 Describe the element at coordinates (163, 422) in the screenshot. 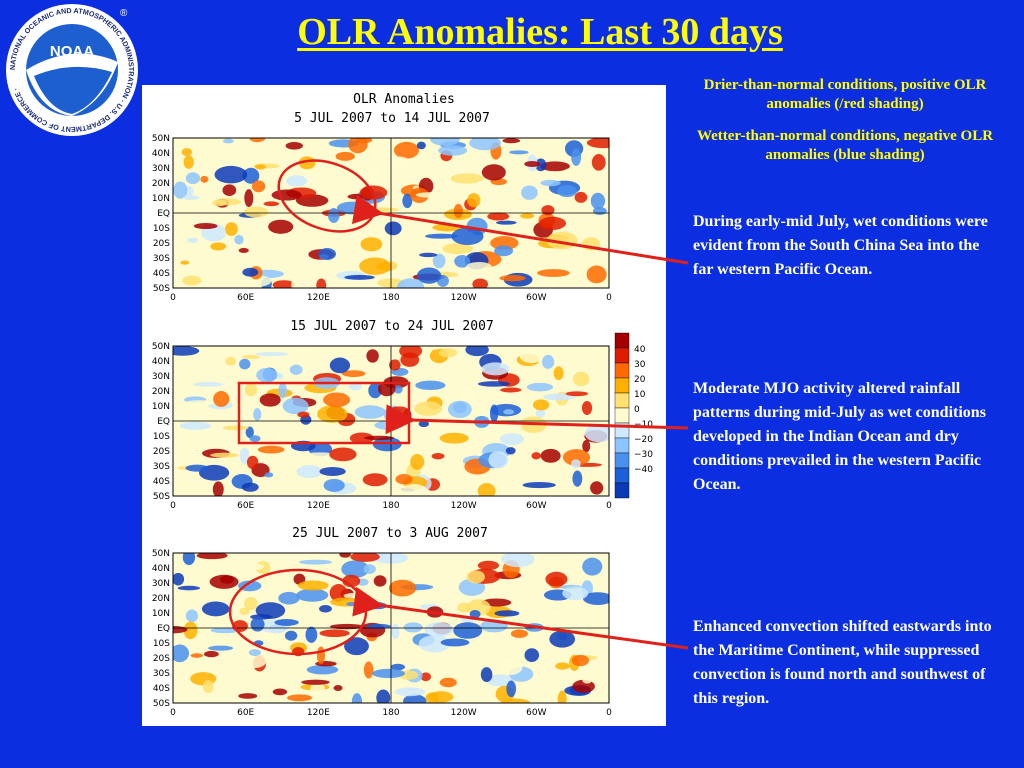

I see `lat-label: EQ` at that location.